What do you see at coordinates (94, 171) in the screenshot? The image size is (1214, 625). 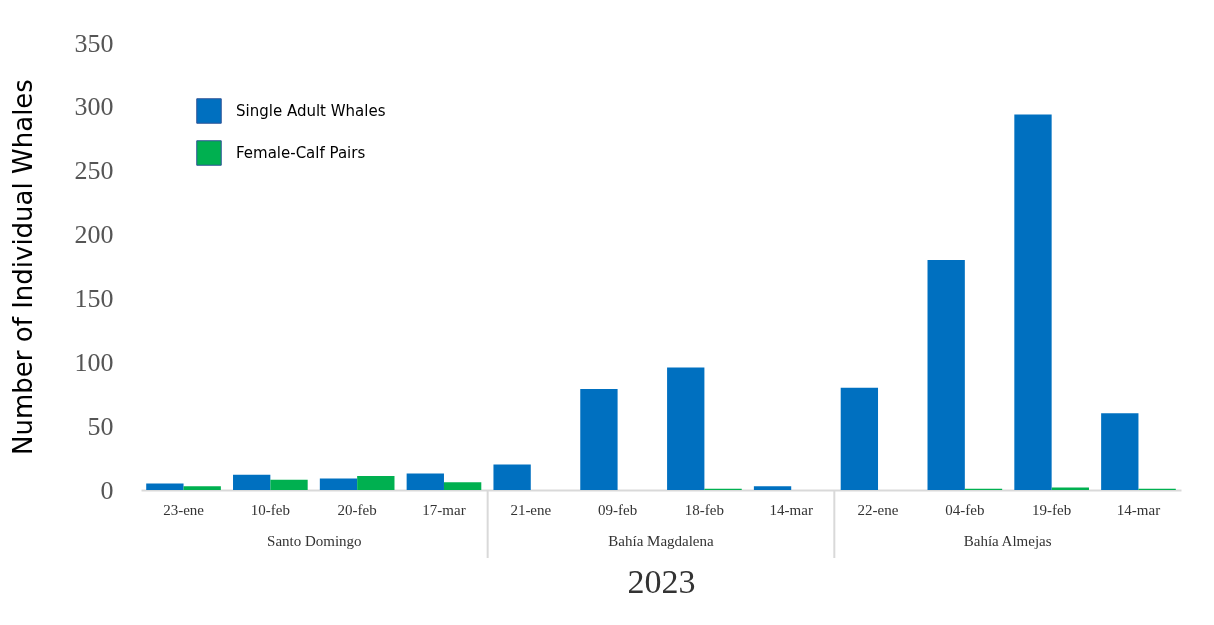 I see `y-tick-label: 250` at bounding box center [94, 171].